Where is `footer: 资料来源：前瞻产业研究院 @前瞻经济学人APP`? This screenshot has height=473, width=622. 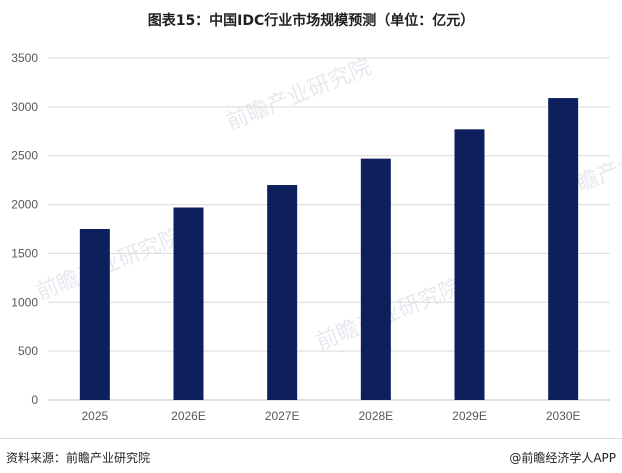 footer: 资料来源：前瞻产业研究院 @前瞻经济学人APP is located at coordinates (311, 455).